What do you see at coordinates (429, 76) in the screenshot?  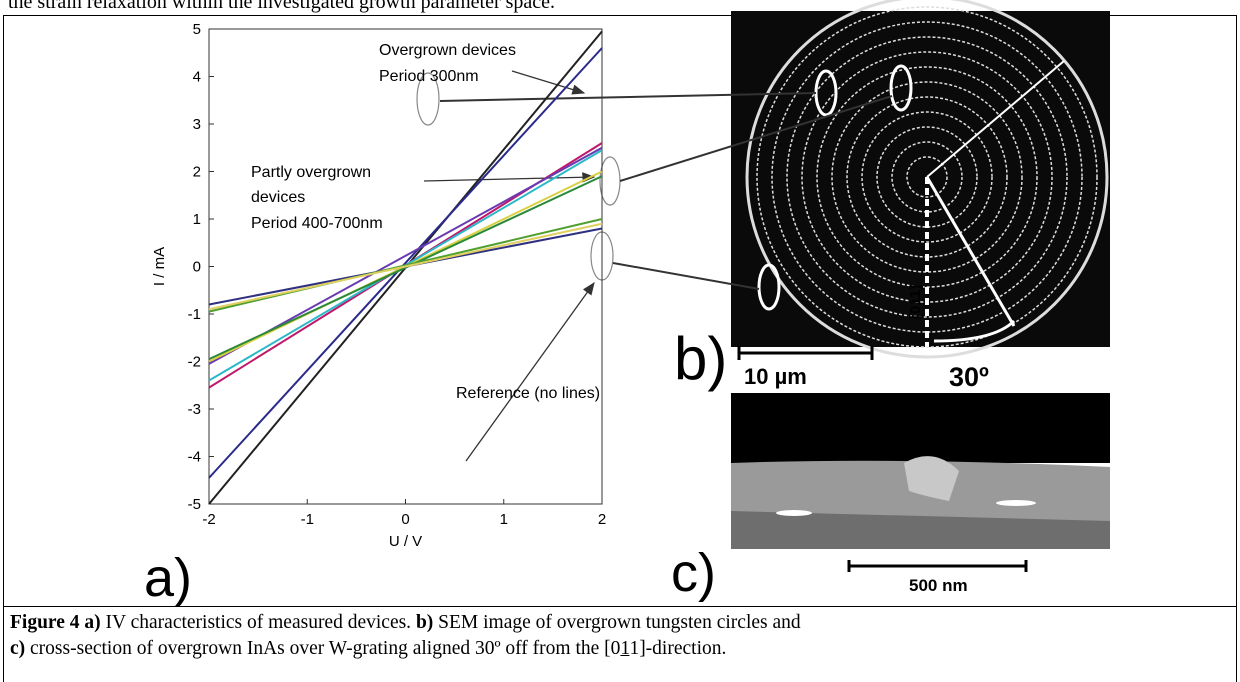 I see `annotation: Period 300nm` at bounding box center [429, 76].